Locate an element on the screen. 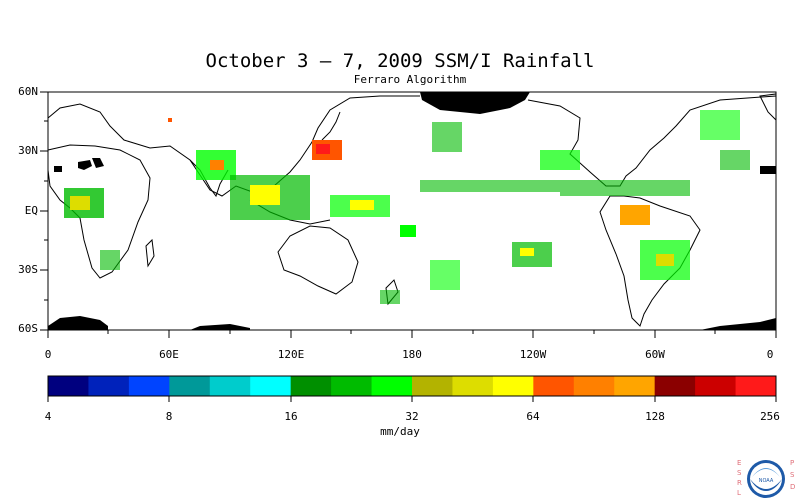  colorbar-units: mm/day is located at coordinates (400, 431).